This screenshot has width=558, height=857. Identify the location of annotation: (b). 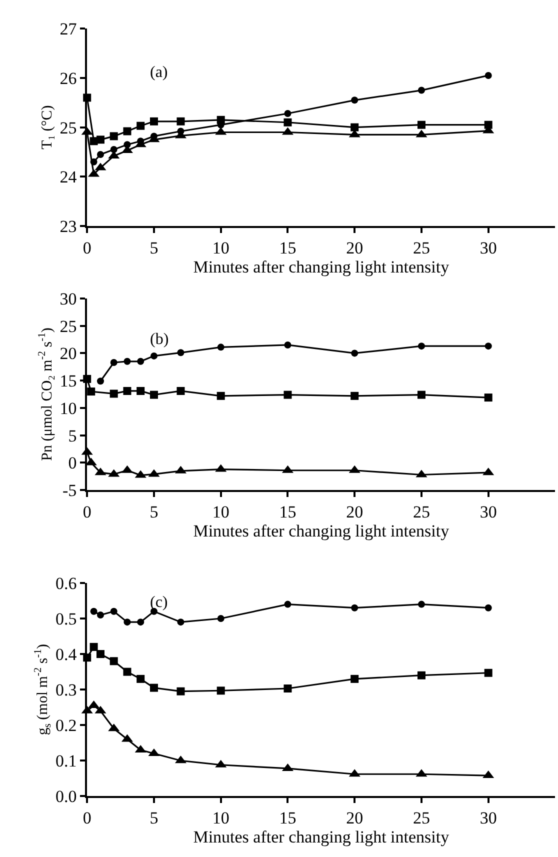
(159, 339).